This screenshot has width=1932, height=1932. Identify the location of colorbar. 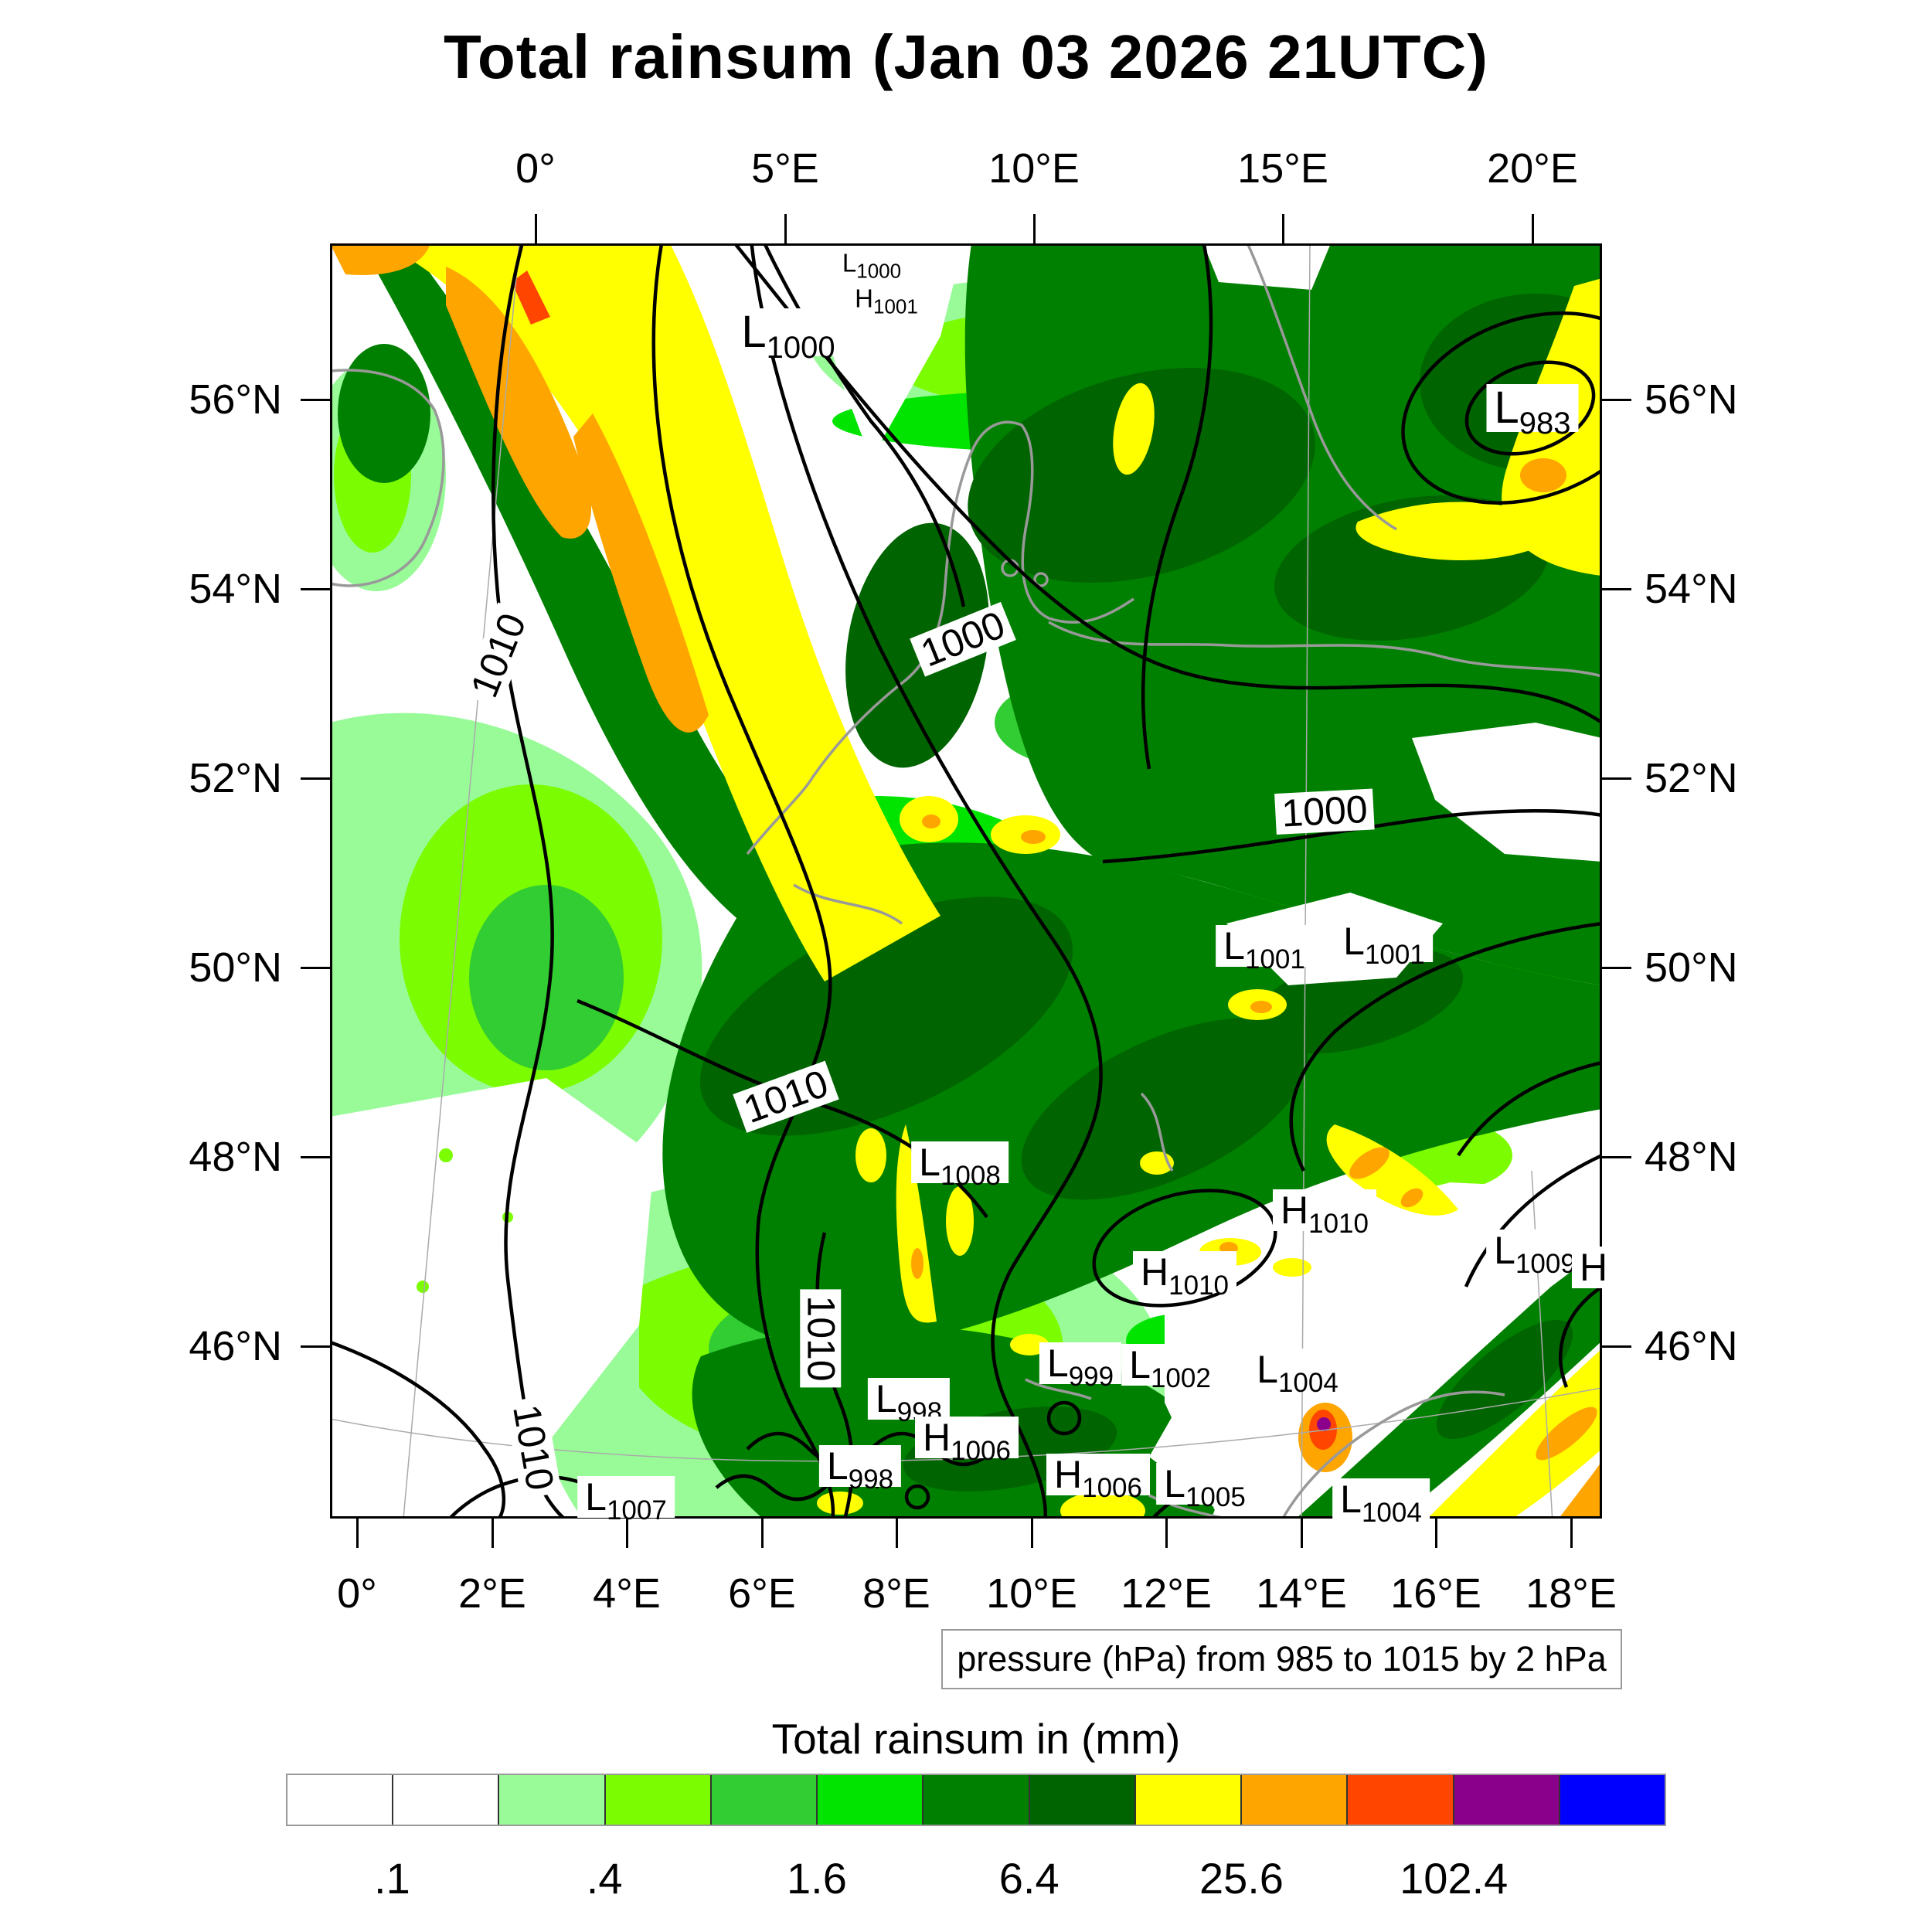
(976, 1800).